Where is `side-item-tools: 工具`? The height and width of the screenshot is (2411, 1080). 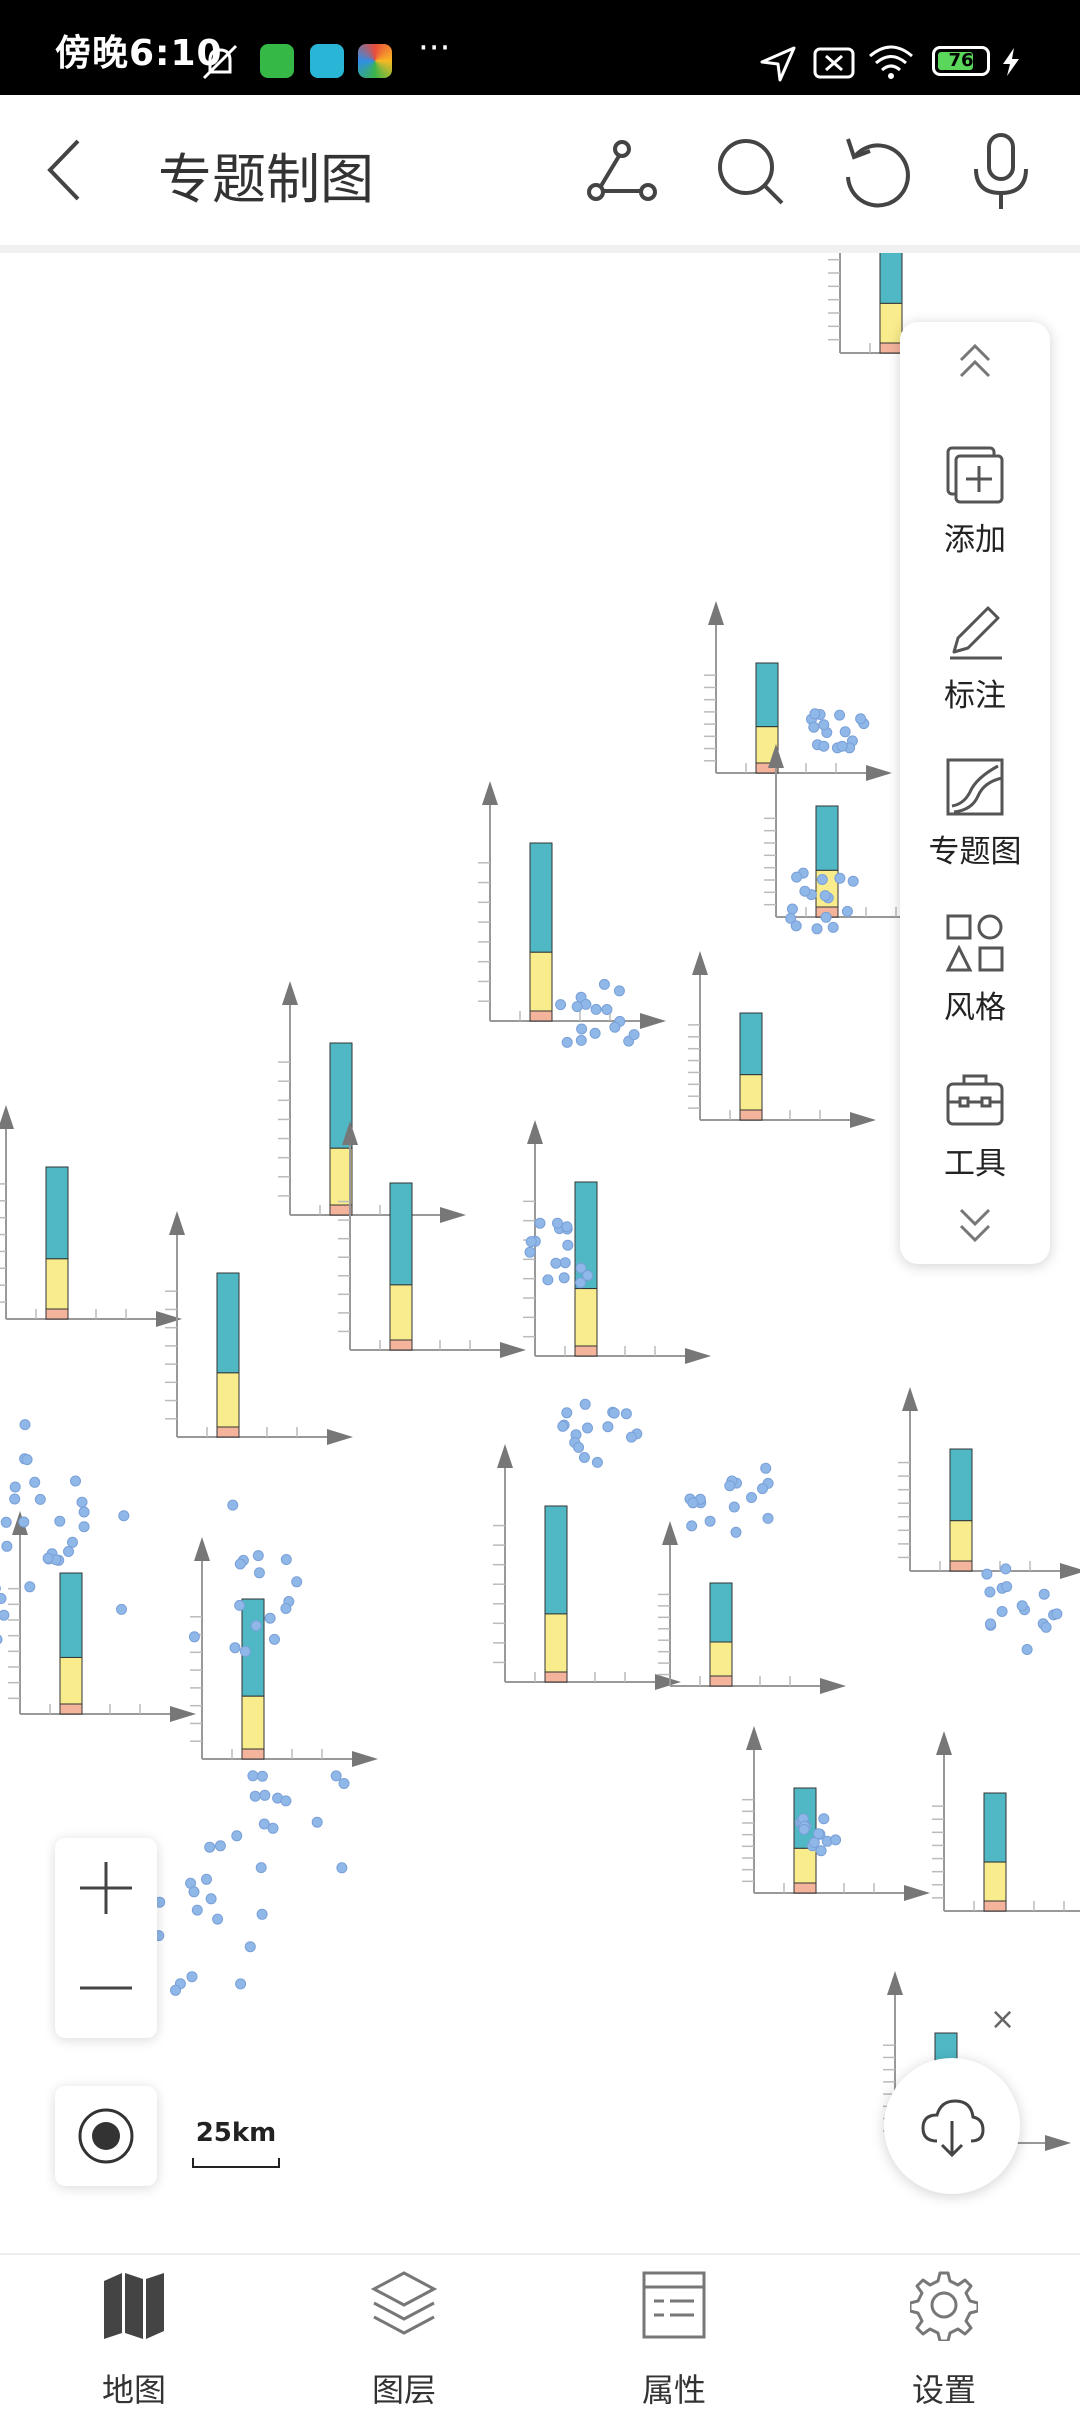 side-item-tools: 工具 is located at coordinates (975, 1121).